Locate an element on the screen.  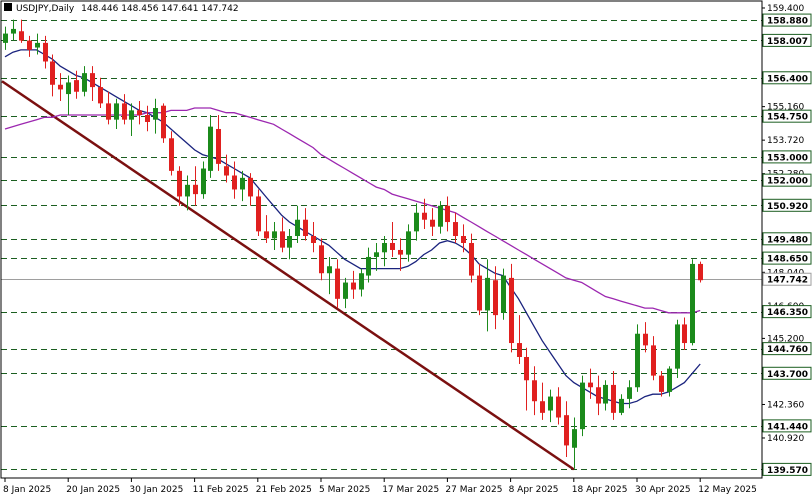
level-price-label: 141.440 is located at coordinates (787, 427).